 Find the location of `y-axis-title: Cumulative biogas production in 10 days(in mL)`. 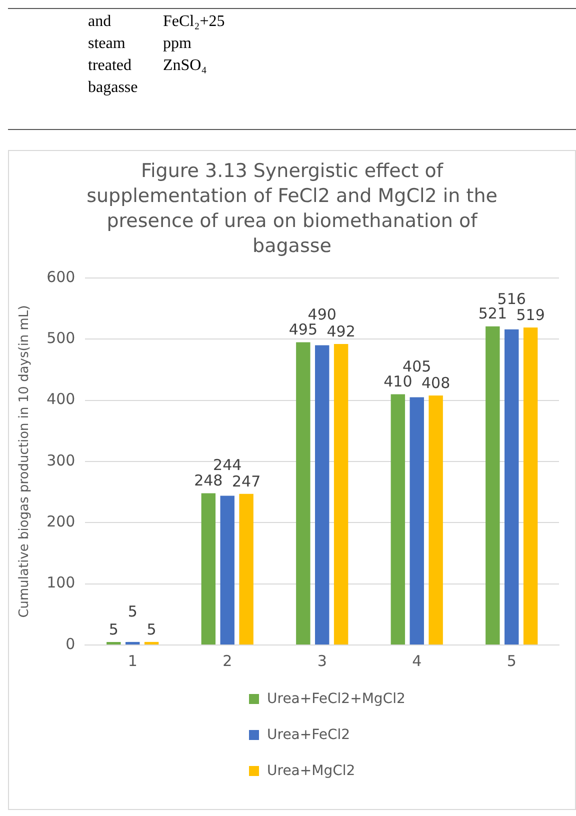

y-axis-title: Cumulative biogas production in 10 days(in mL) is located at coordinates (24, 461).